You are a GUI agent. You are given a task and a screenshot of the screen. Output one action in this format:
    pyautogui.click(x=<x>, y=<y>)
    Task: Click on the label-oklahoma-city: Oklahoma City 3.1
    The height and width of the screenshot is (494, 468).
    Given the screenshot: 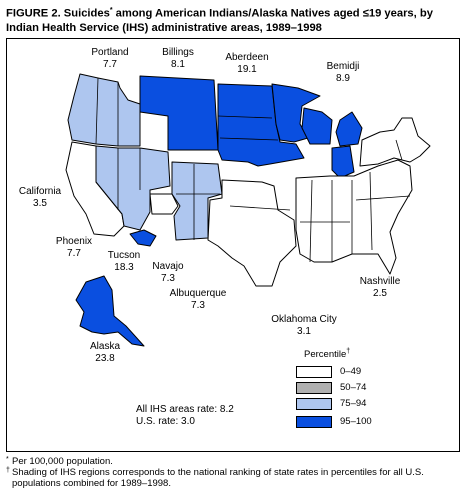 What is the action you would take?
    pyautogui.click(x=304, y=325)
    